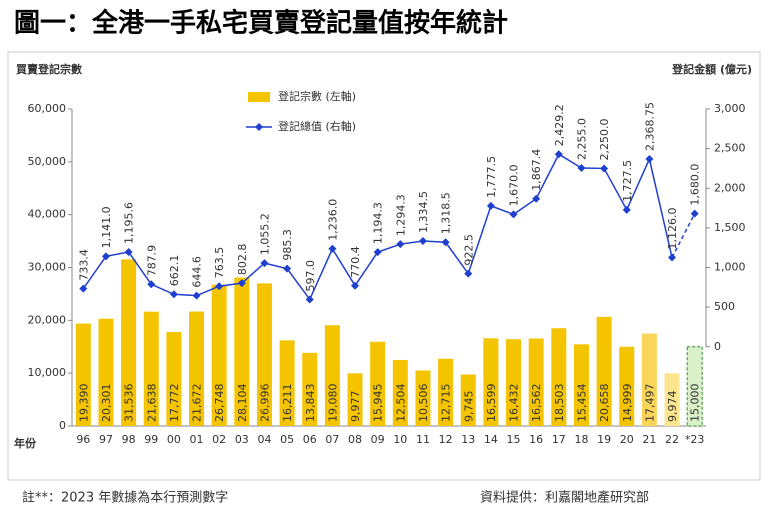  I want to click on y2-tick-label: 1,000, so click(730, 267).